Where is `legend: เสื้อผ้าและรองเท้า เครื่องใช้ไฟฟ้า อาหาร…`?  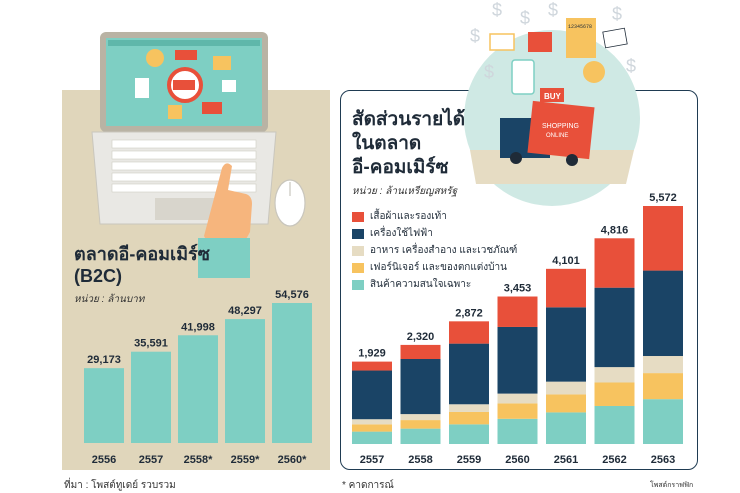
legend: เสื้อผ้าและรองเท้า เครื่องใช้ไฟฟ้า อาหาร… is located at coordinates (434, 250).